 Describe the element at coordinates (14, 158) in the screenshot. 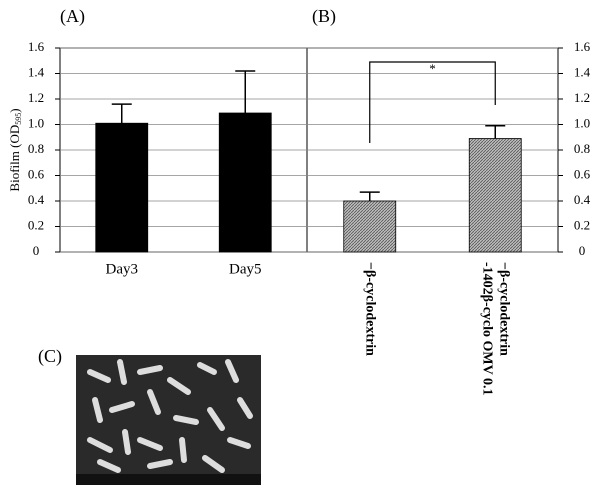

I see `y-label-part: Biofilm (OD` at that location.